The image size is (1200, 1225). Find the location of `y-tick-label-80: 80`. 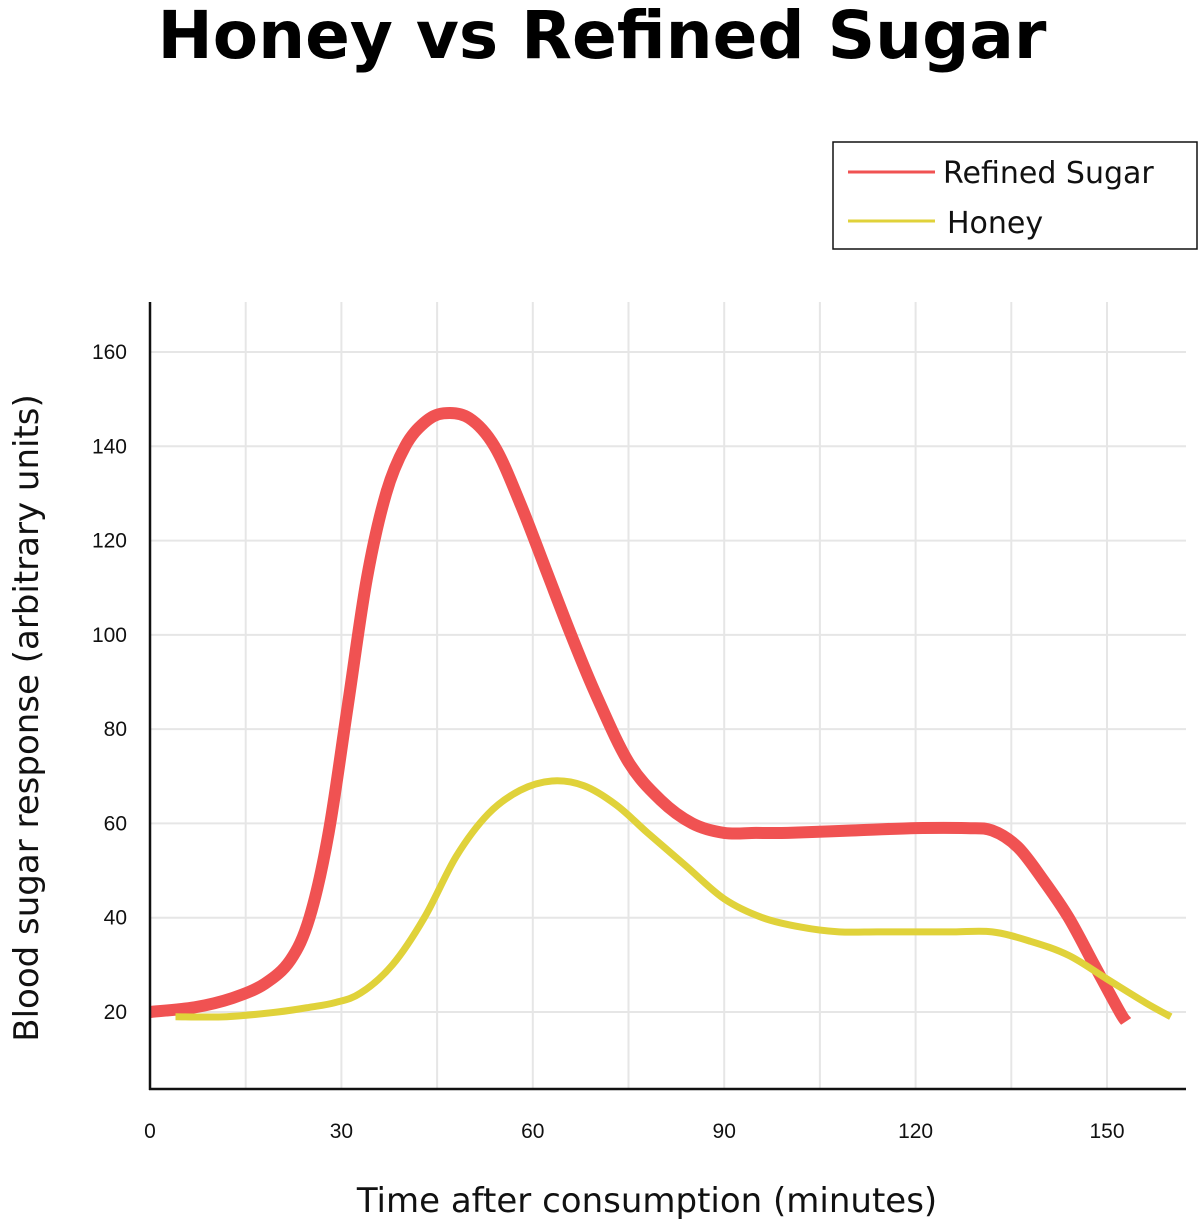

y-tick-label-80: 80 is located at coordinates (115, 729).